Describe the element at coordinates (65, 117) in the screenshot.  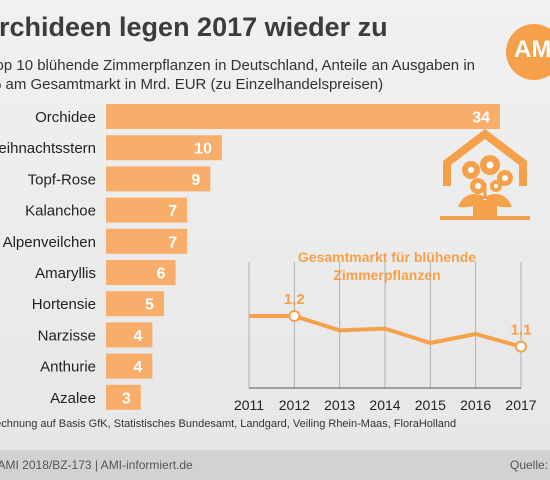
I see `bar-category-label: Orchidee` at that location.